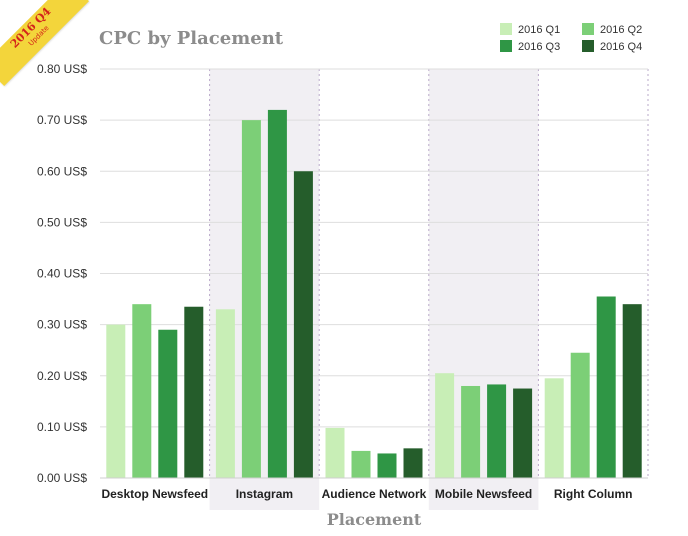  What do you see at coordinates (62, 222) in the screenshot?
I see `y-tick-label: 0.50 US$` at bounding box center [62, 222].